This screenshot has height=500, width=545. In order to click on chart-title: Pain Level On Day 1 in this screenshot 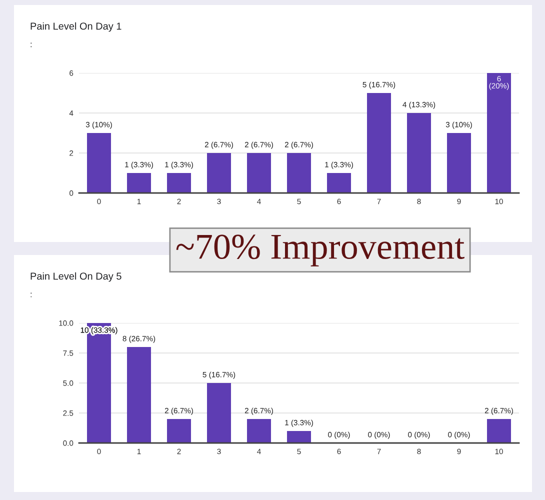, I will do `click(76, 27)`.